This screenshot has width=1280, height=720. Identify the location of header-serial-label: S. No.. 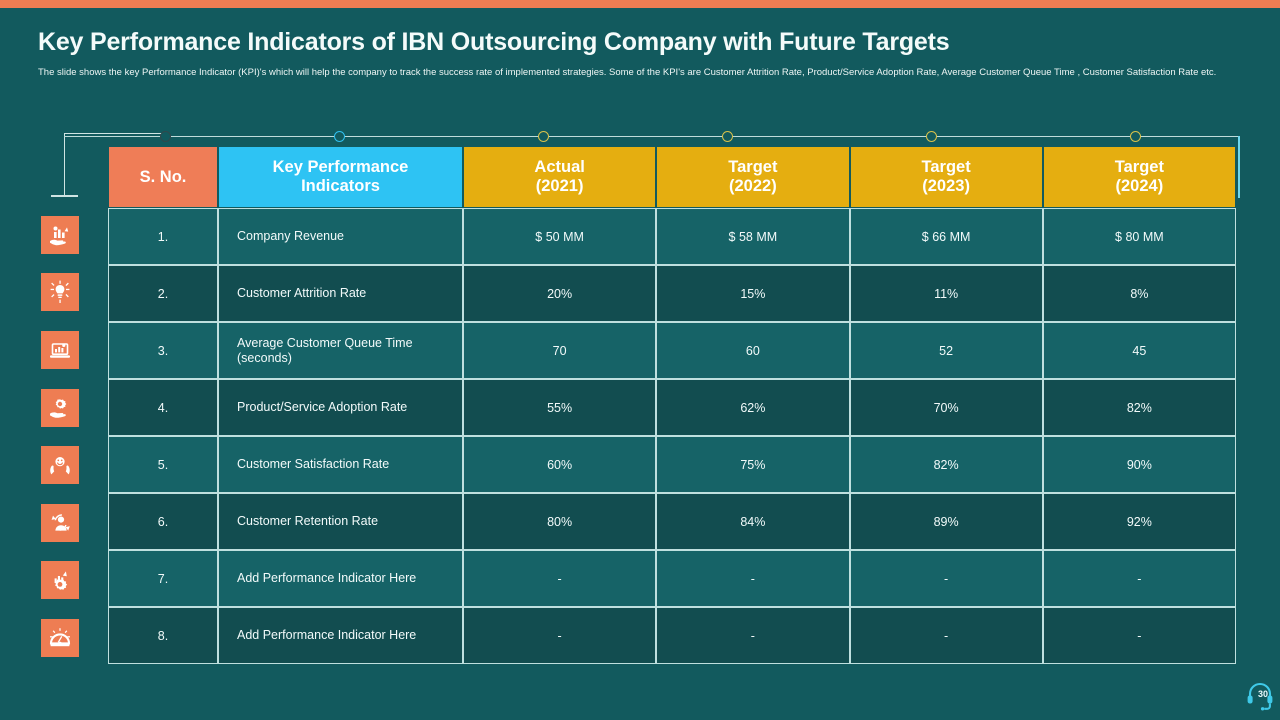
(163, 176).